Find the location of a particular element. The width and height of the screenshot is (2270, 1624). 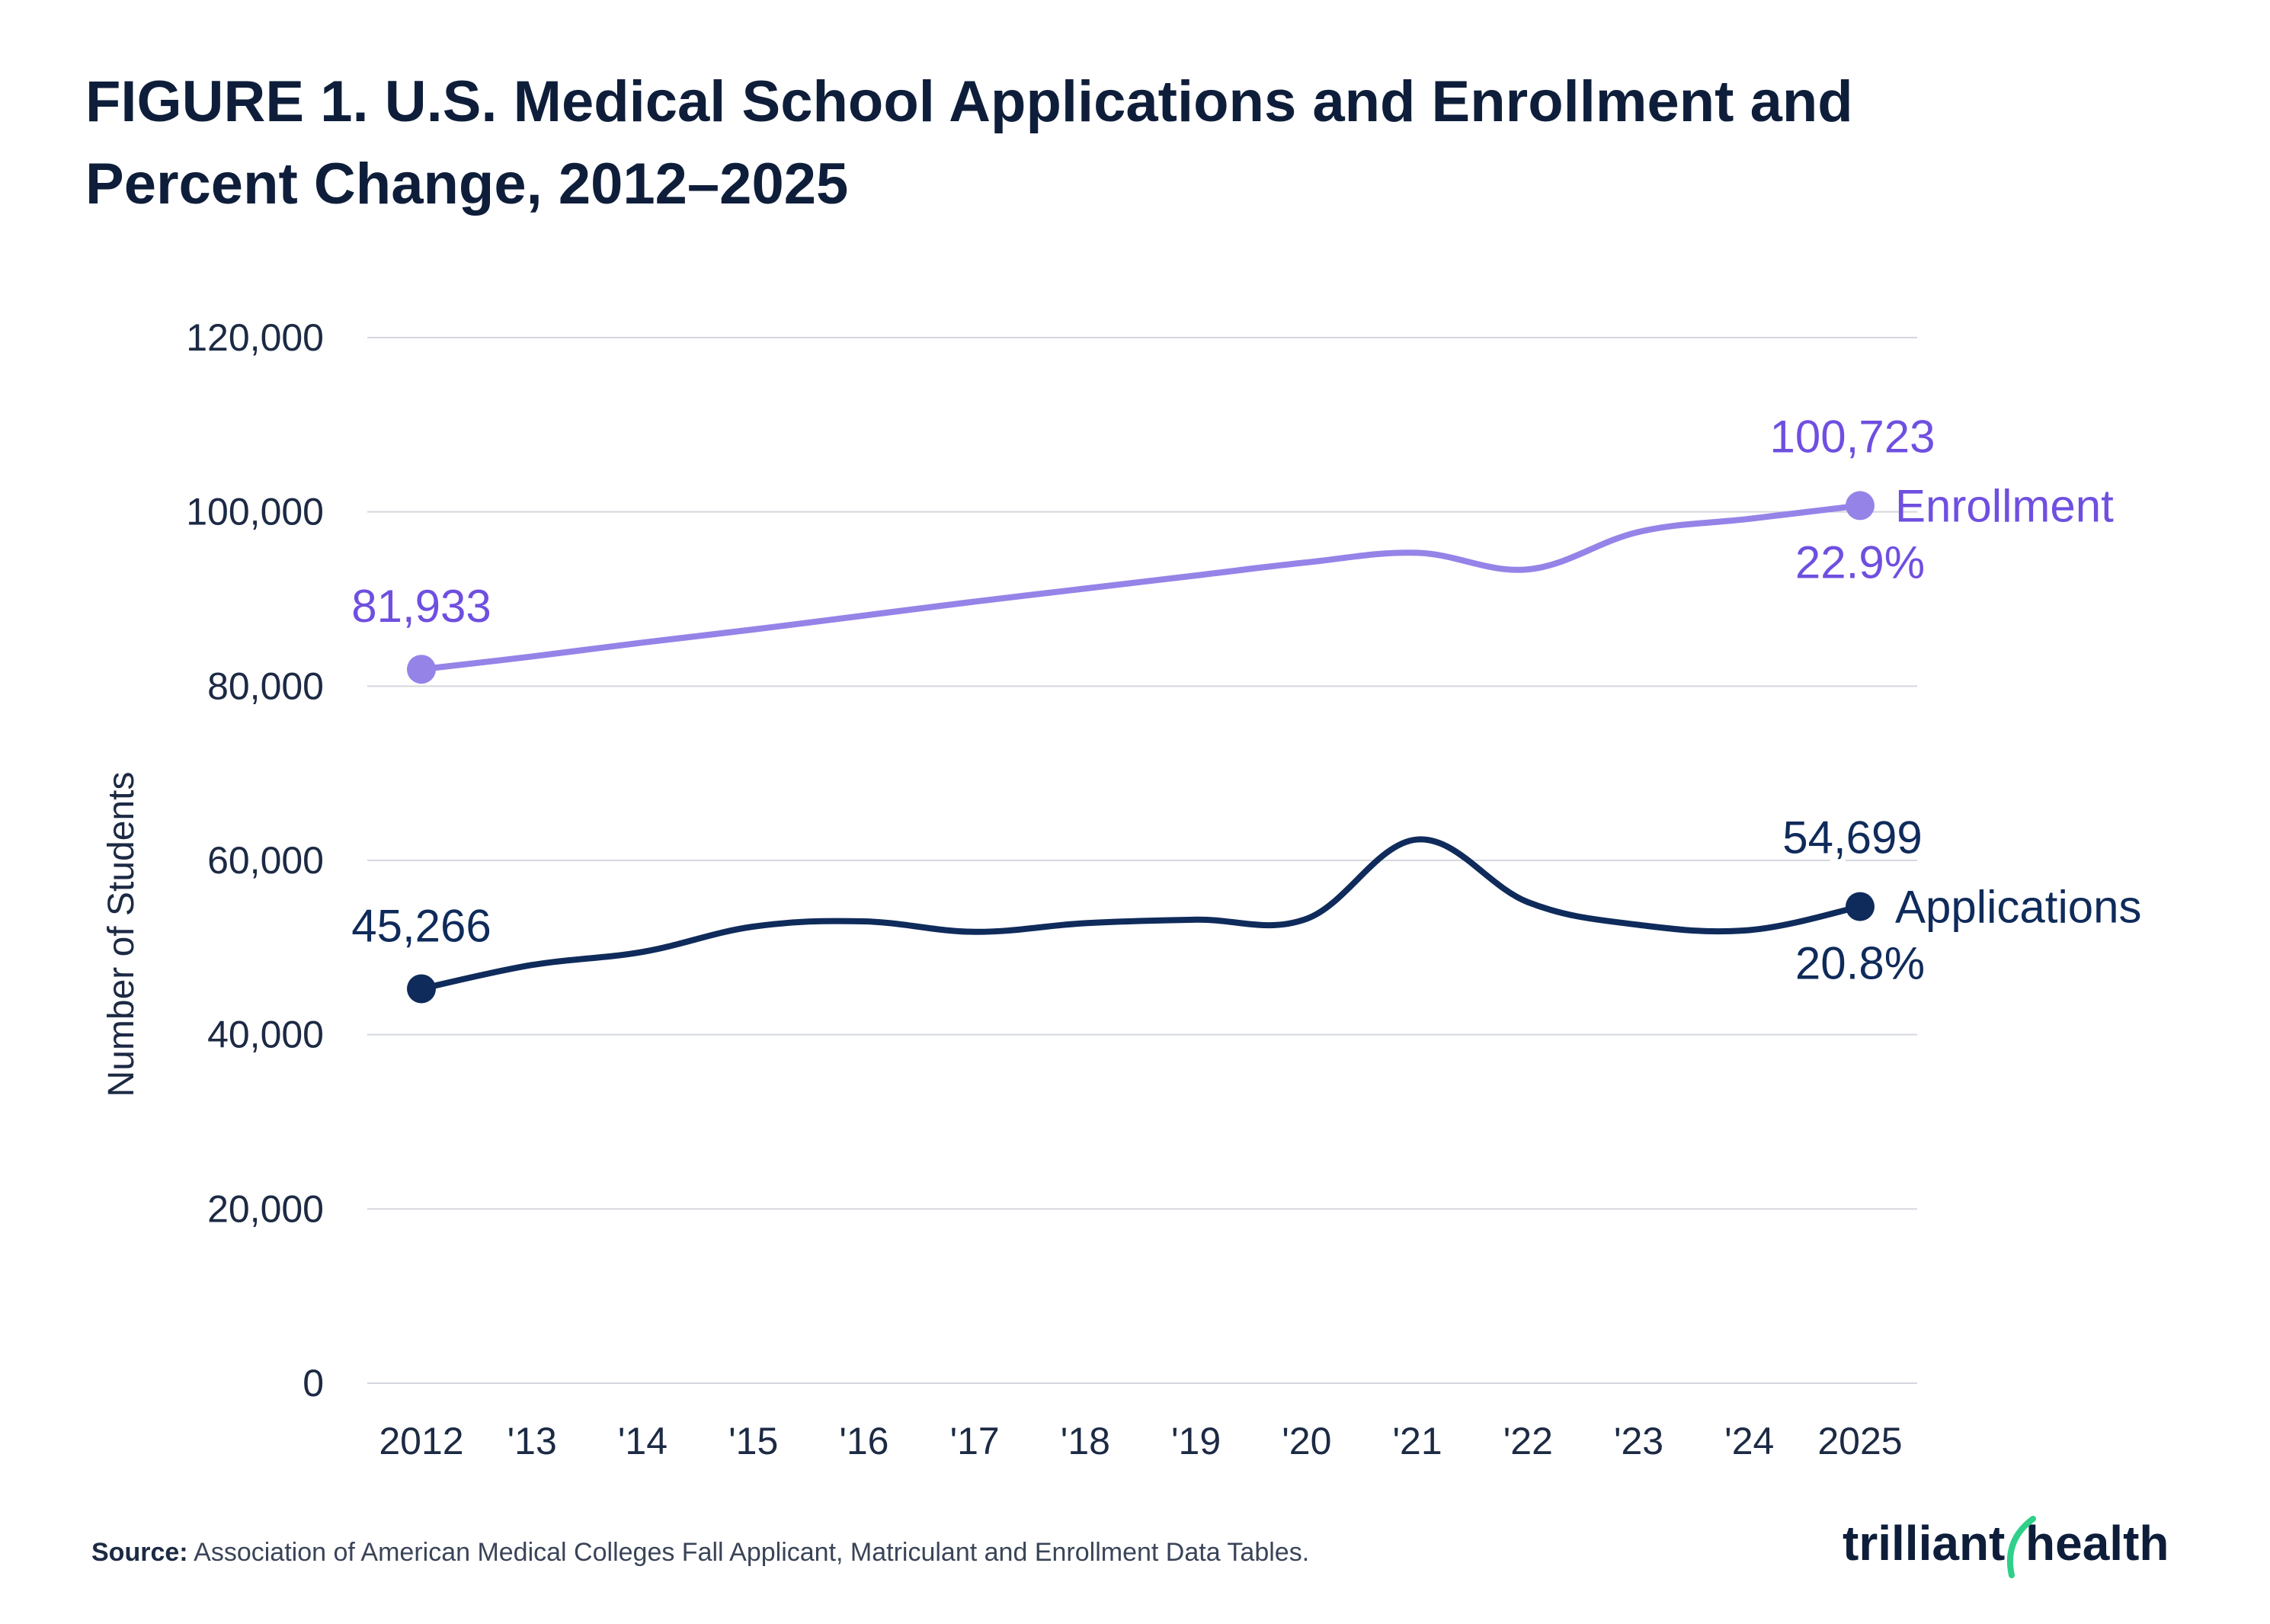

y-tick-label: 120,000 is located at coordinates (255, 337).